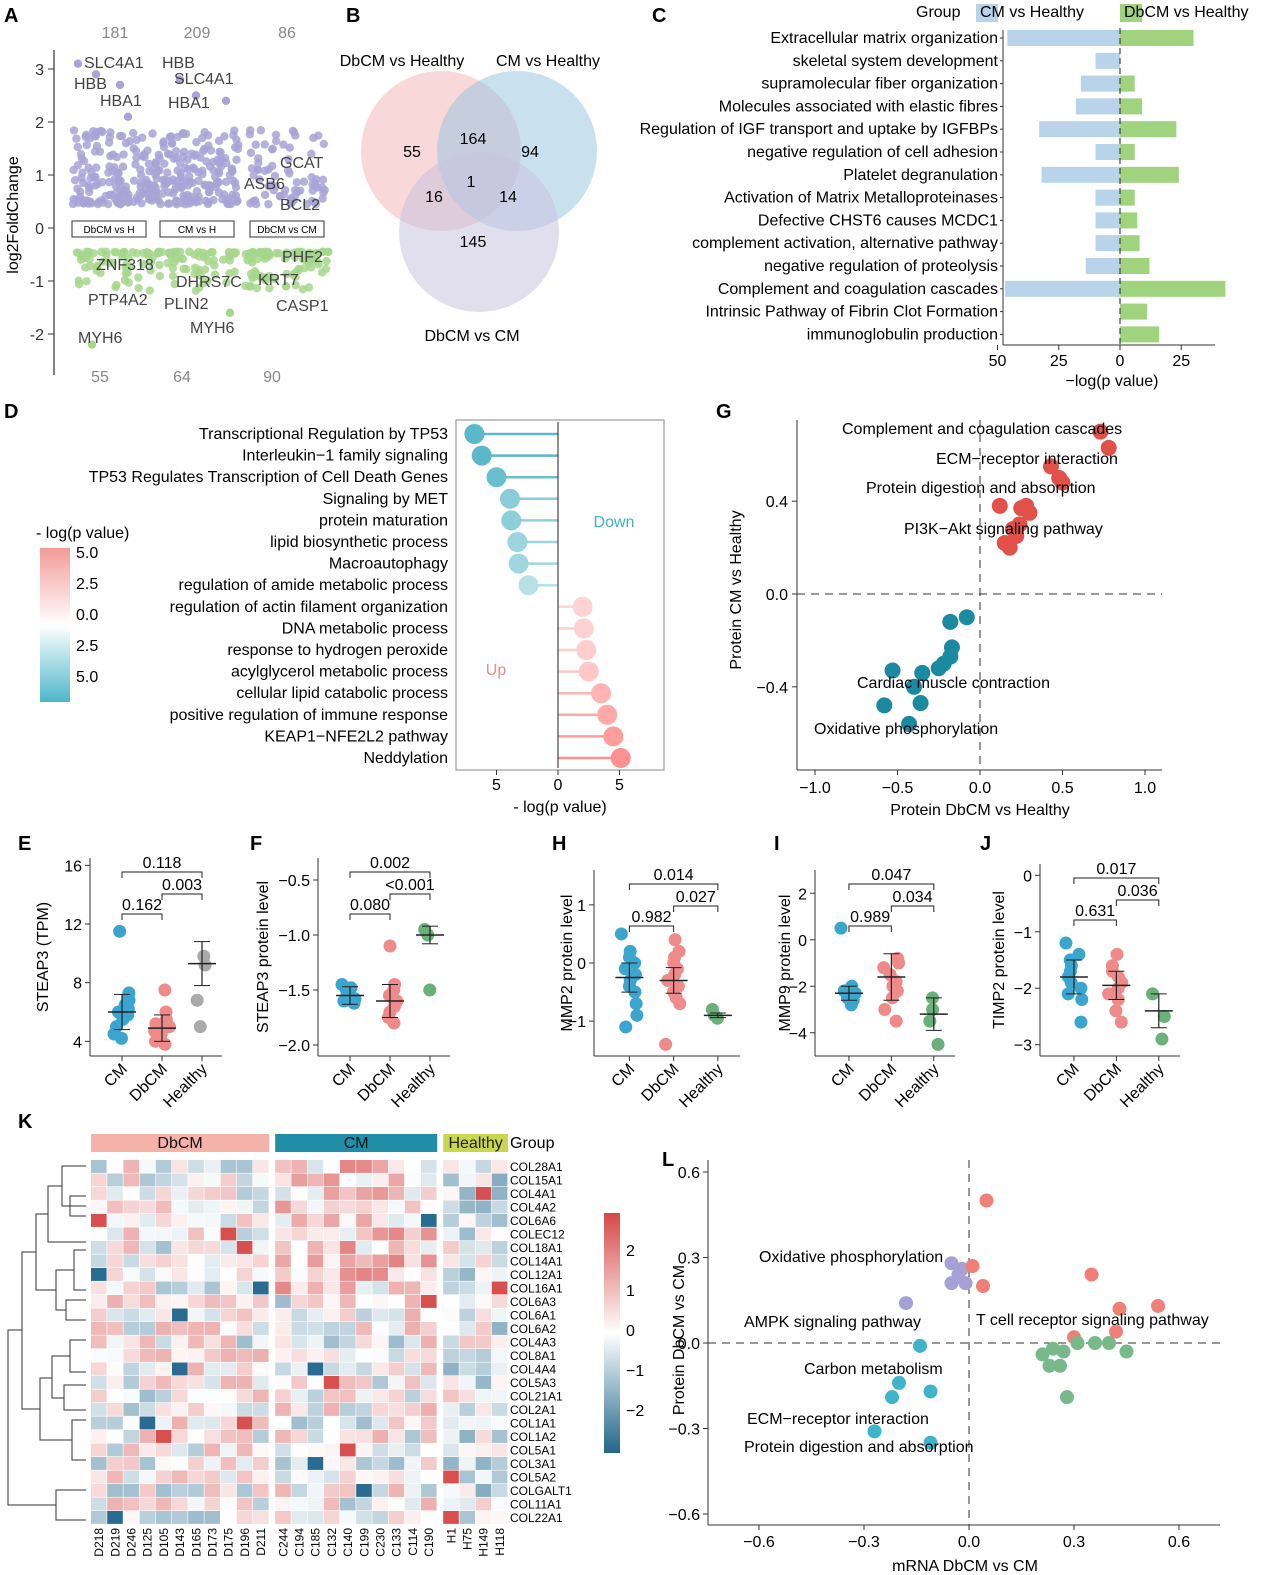 This screenshot has width=1265, height=1575. I want to click on row-label: COL6A1, so click(533, 1316).